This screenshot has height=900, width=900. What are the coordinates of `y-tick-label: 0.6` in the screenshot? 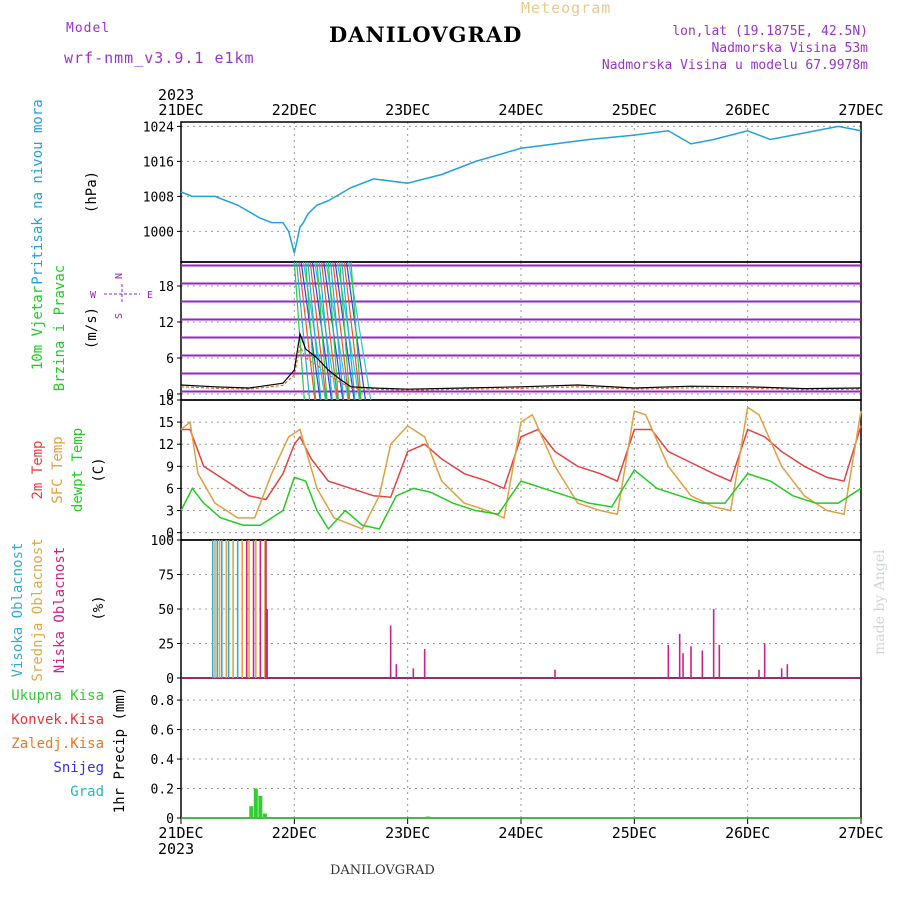 It's located at (162, 731).